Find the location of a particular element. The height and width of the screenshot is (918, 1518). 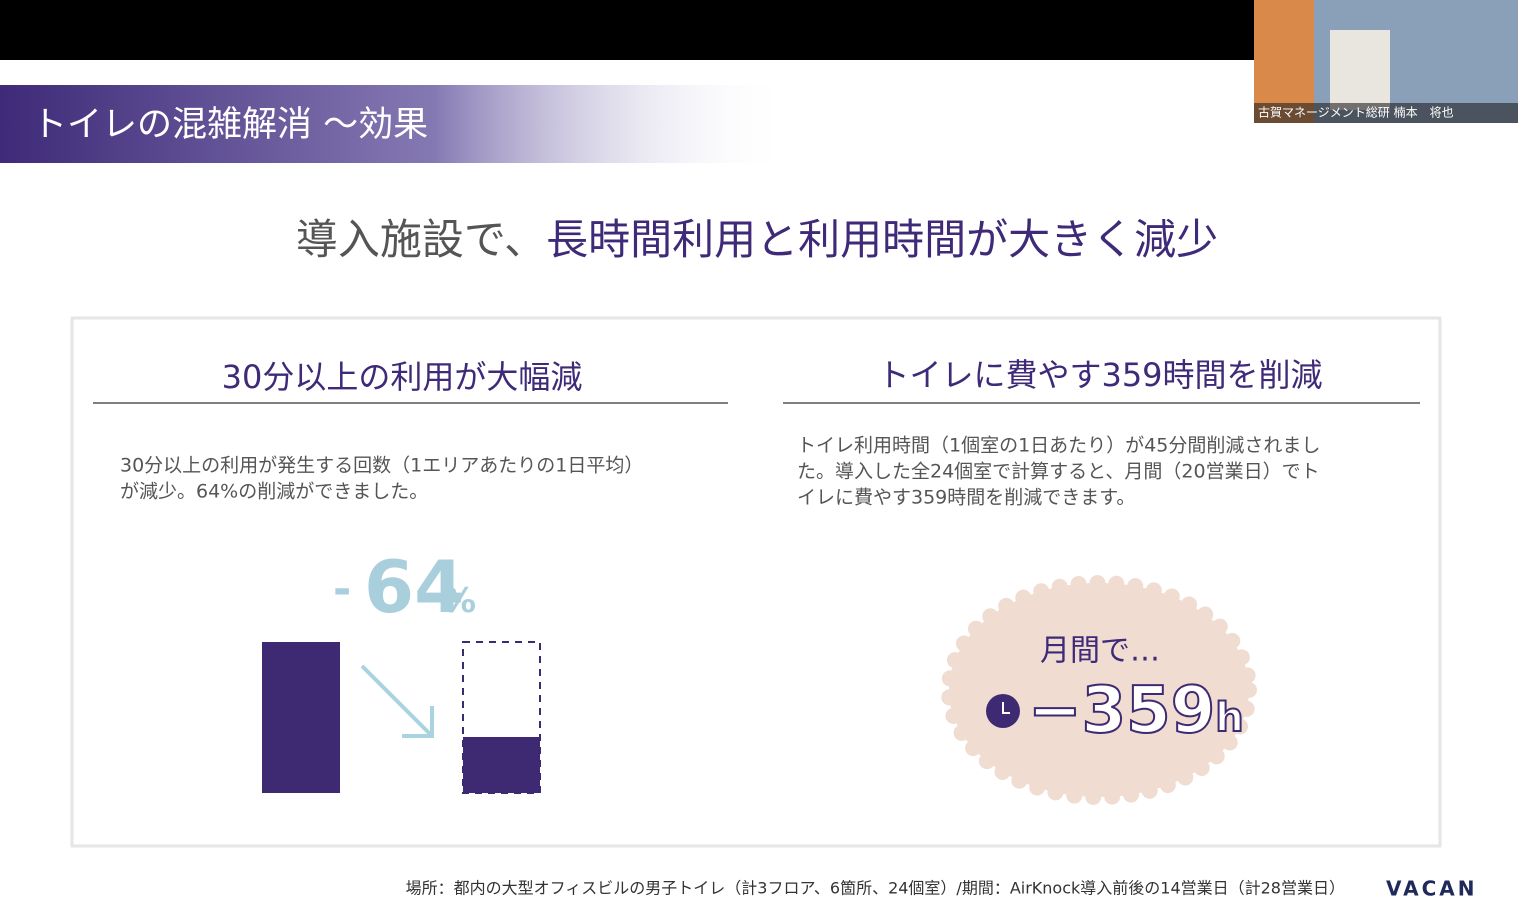

video-caption: 古賀マネージメント総研 楠本 将也 is located at coordinates (1356, 112).